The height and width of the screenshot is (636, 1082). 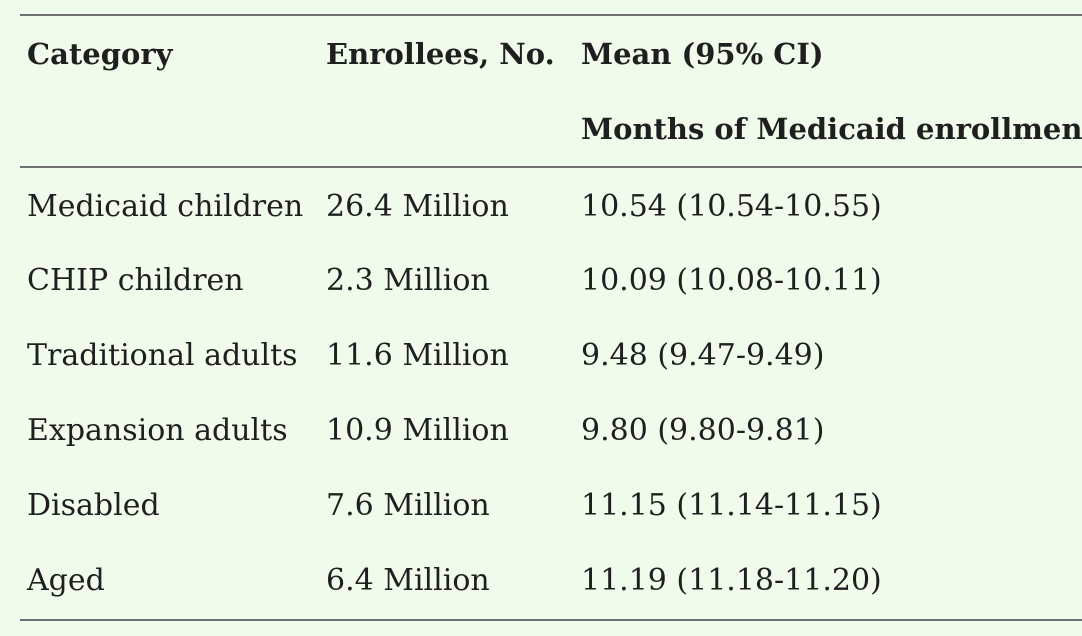 What do you see at coordinates (417, 206) in the screenshot?
I see `row-enrollees: 26.4 Million` at bounding box center [417, 206].